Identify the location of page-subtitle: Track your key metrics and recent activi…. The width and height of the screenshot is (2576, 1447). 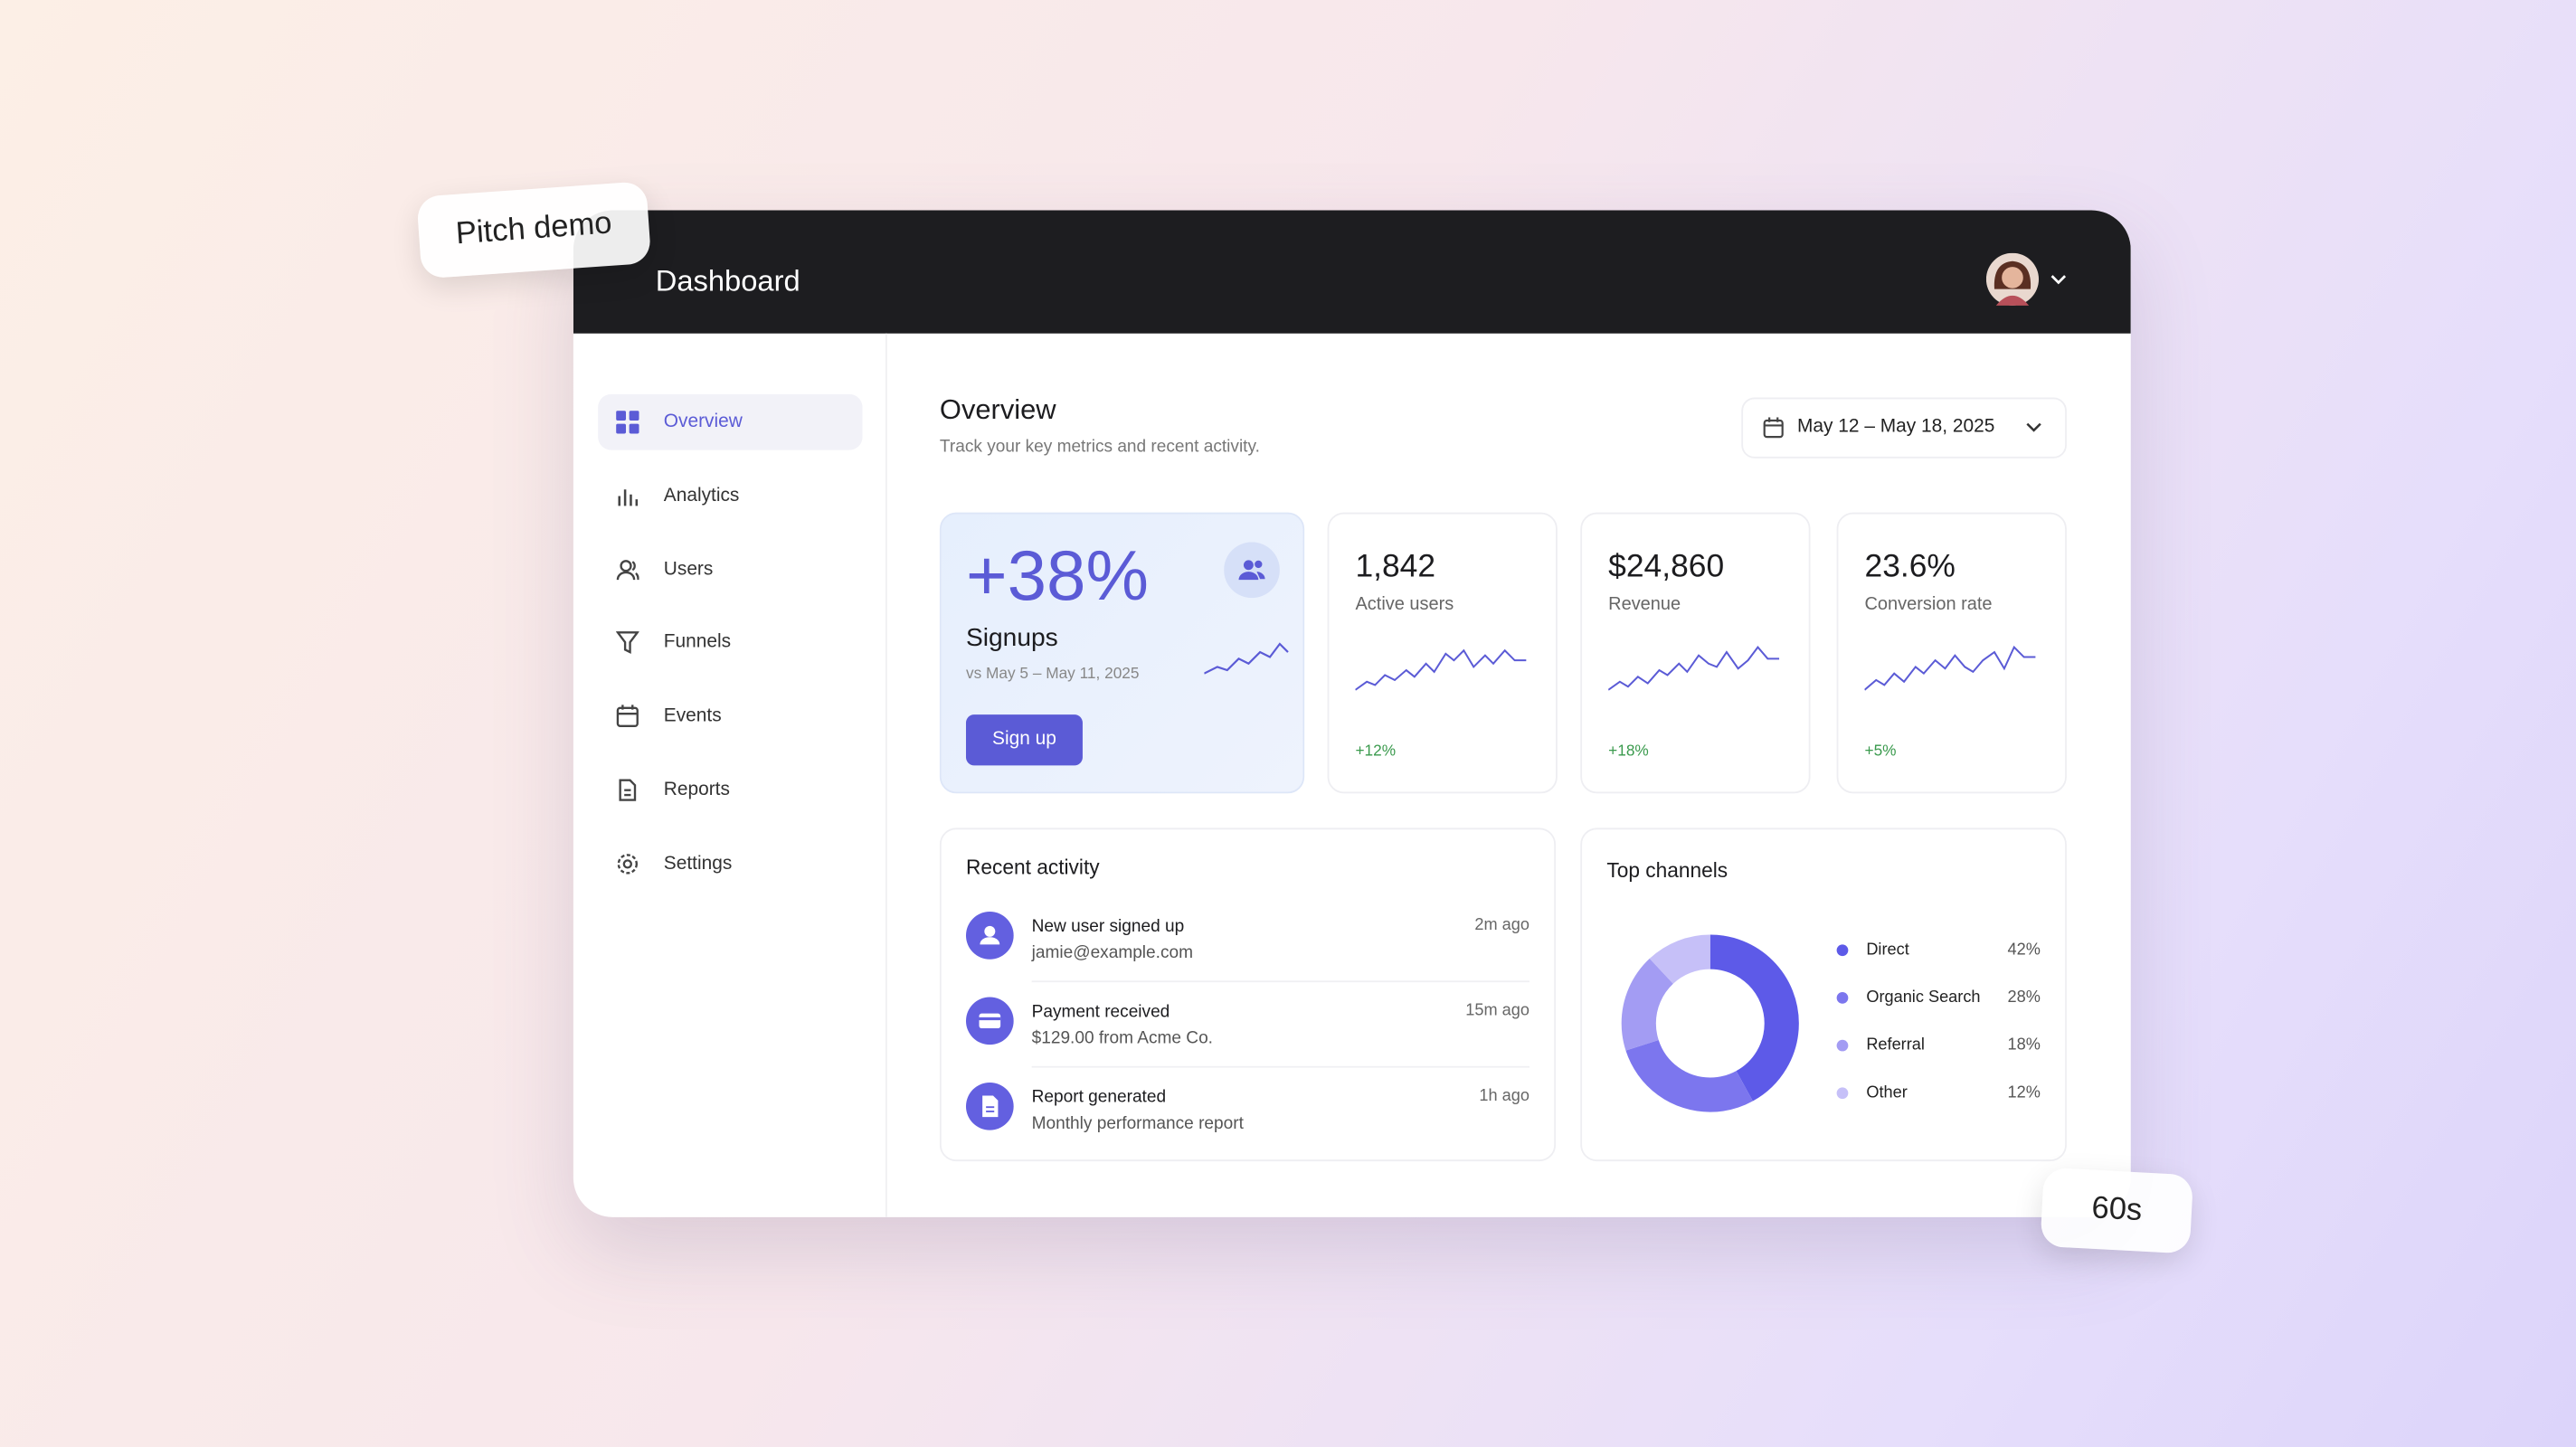
(1100, 447).